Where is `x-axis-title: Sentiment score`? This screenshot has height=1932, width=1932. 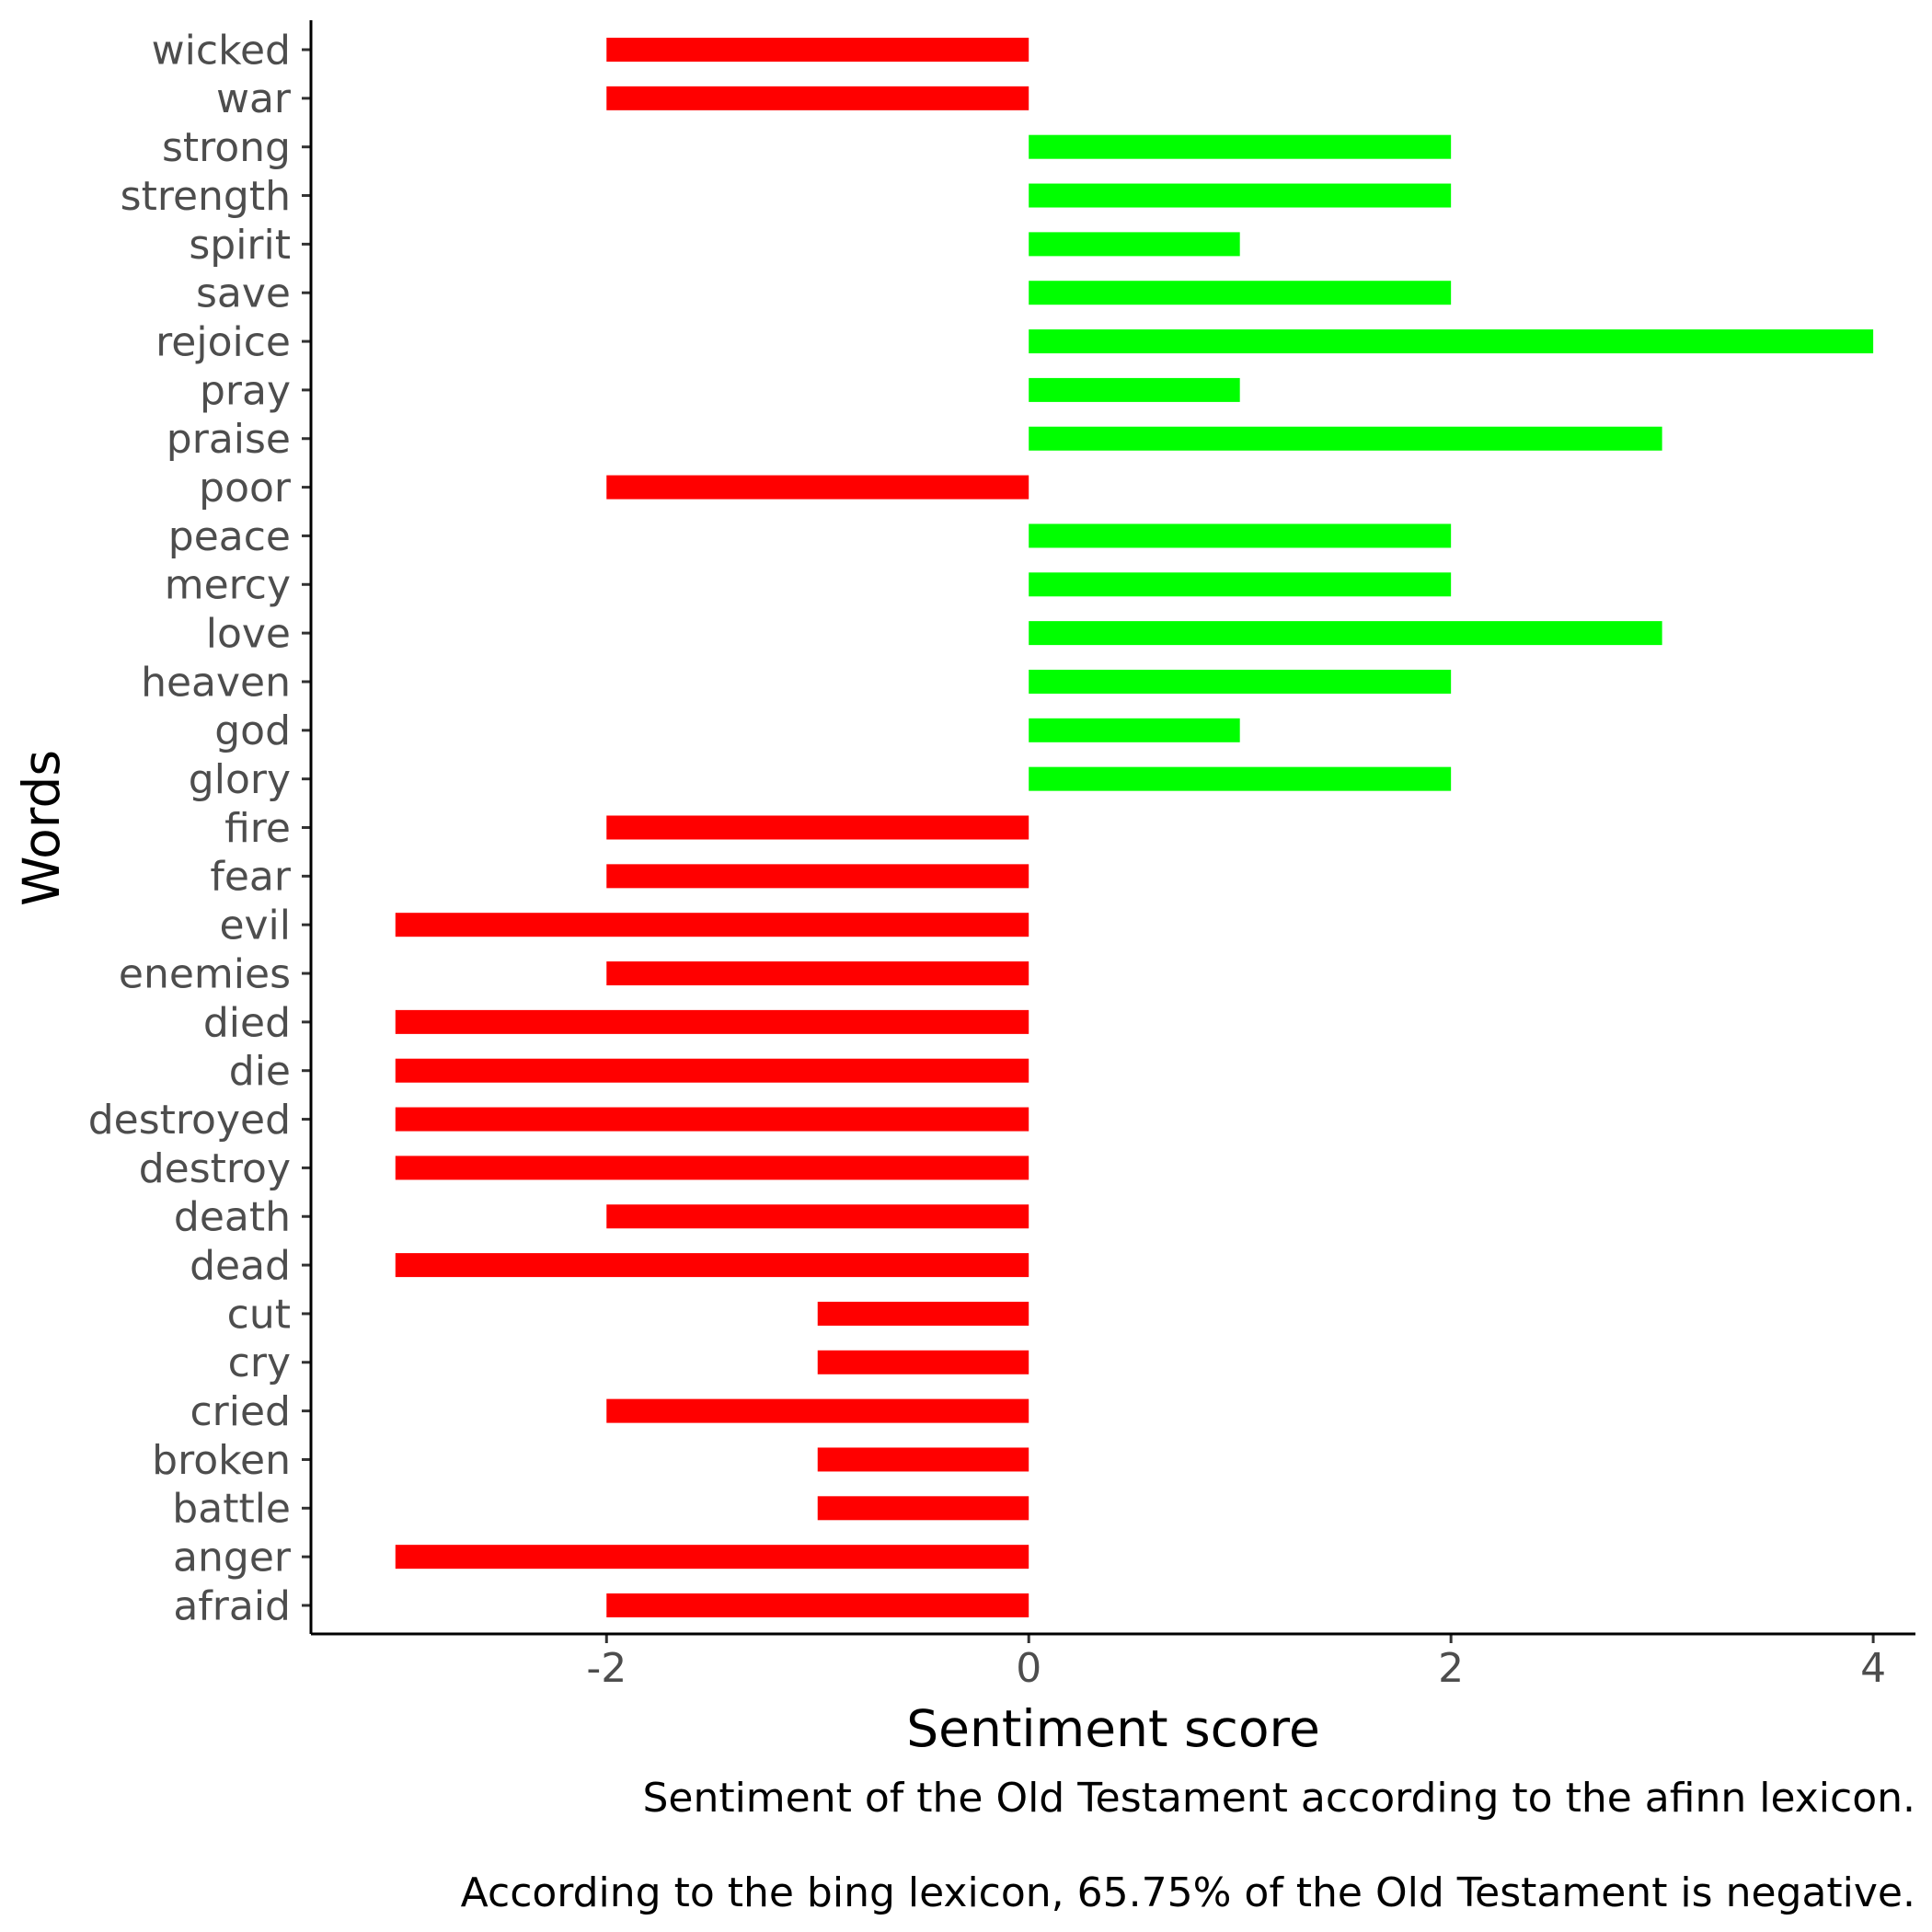 x-axis-title: Sentiment score is located at coordinates (1113, 1728).